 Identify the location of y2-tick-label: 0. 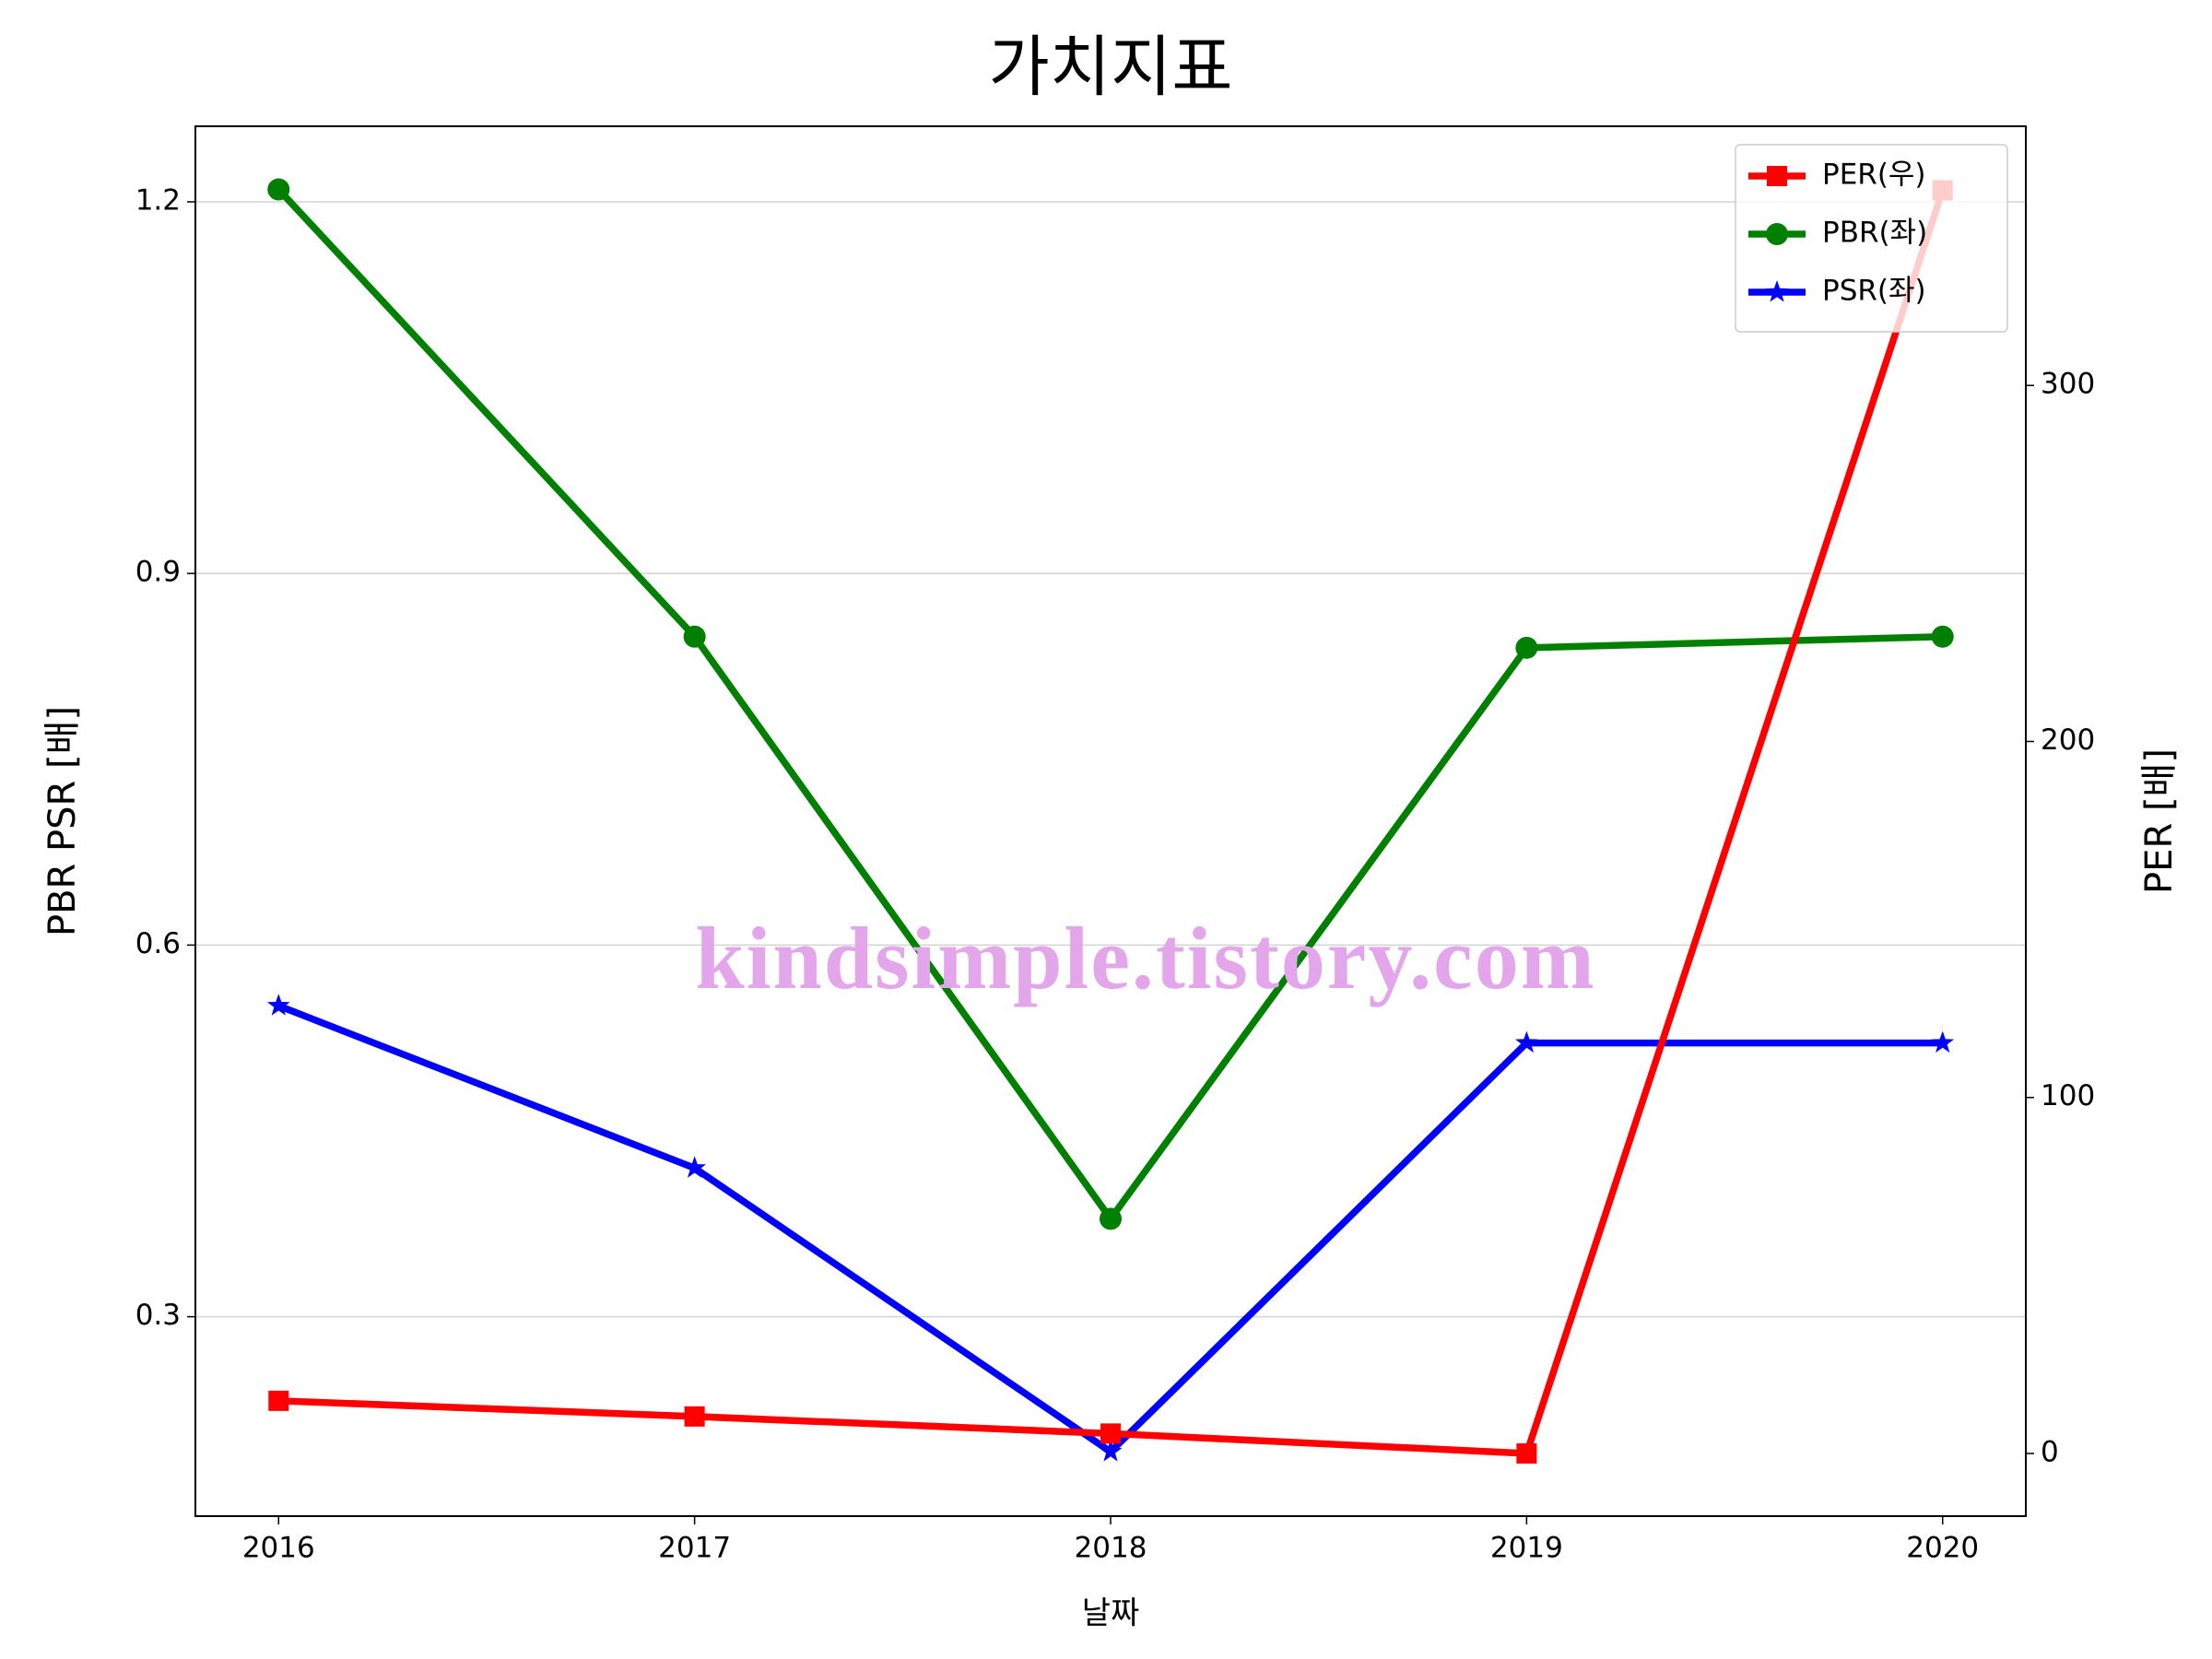
(2050, 1452).